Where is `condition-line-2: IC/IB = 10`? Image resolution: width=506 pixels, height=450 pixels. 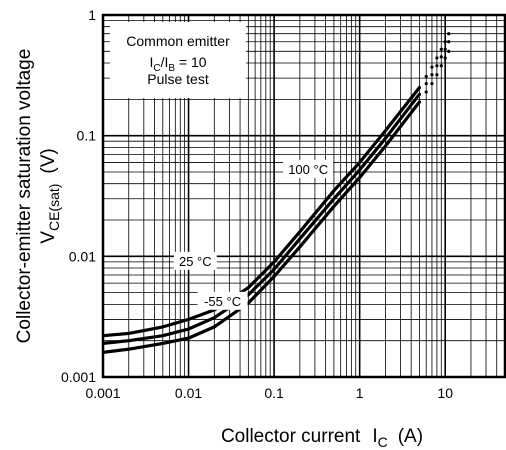 condition-line-2: IC/IB = 10 is located at coordinates (177, 64).